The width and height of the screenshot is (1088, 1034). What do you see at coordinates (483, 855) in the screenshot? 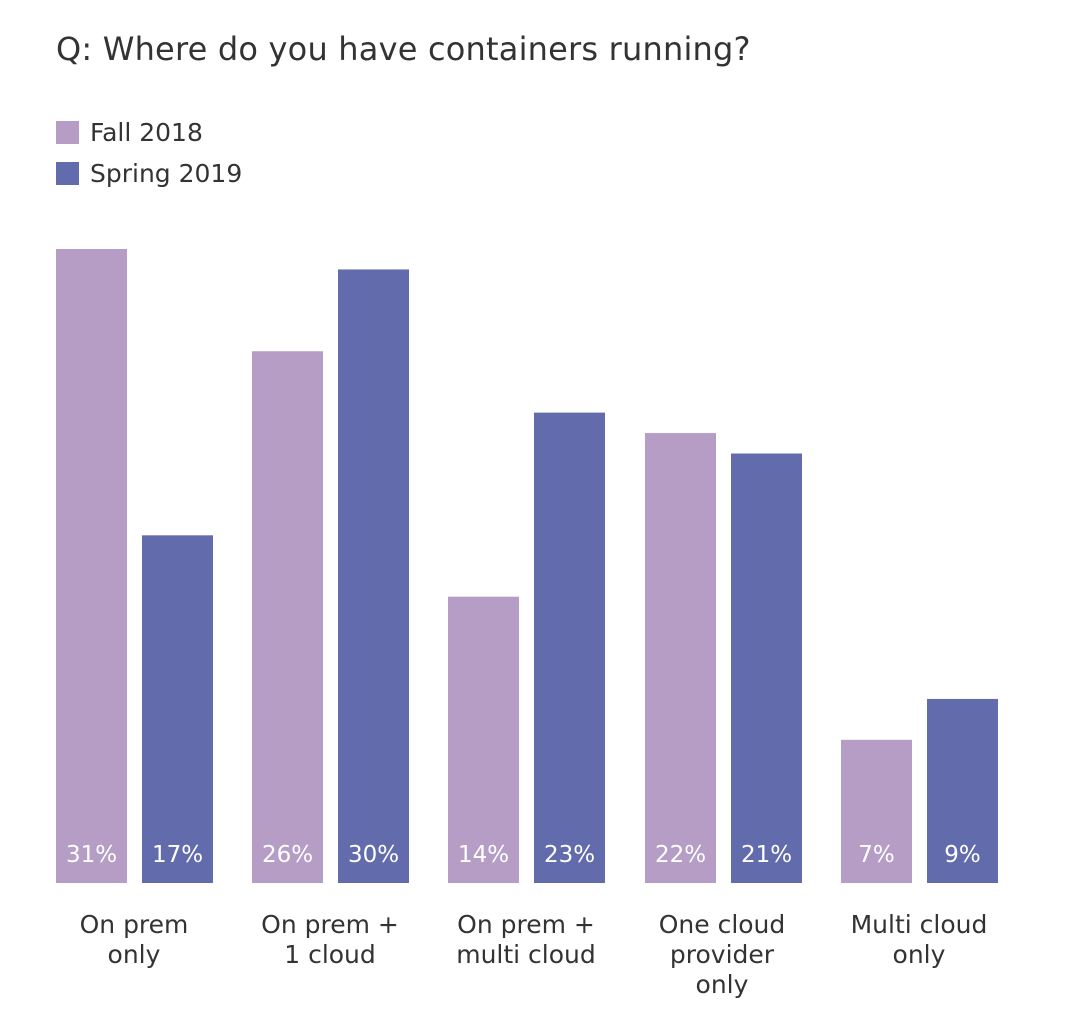
I see `data-label-fall-2018-on-prem-multi-cloud: 14%` at bounding box center [483, 855].